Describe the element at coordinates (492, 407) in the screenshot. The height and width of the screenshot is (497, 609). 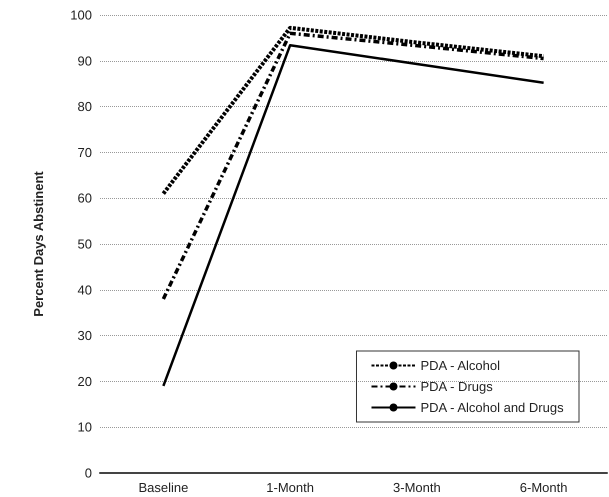
I see `legend-label: PDA - Alcohol and Drugs` at that location.